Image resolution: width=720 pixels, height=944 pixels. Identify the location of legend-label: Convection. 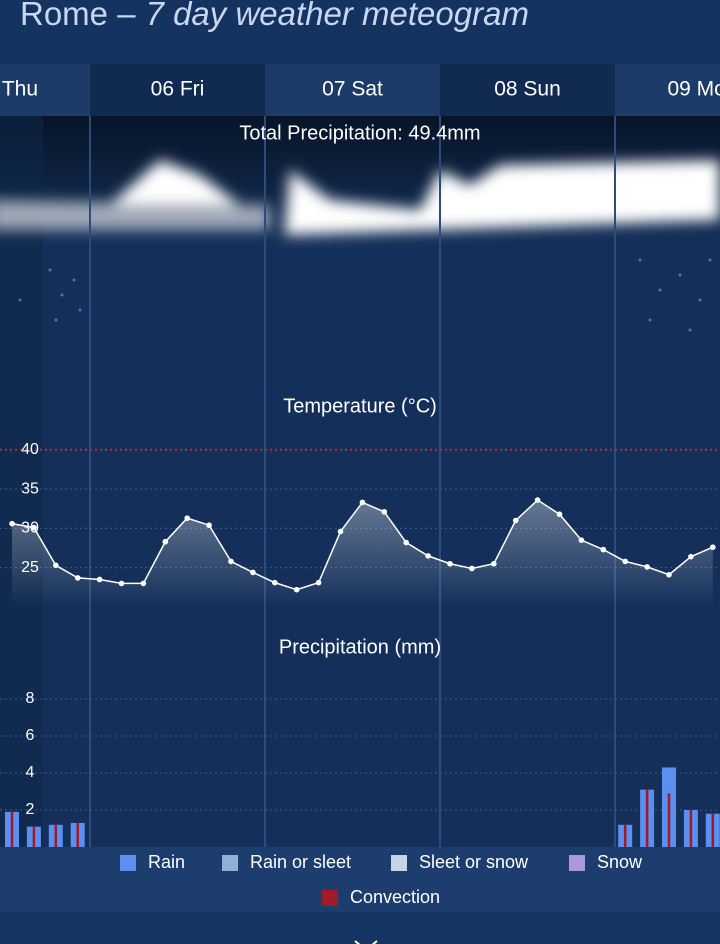
(395, 897).